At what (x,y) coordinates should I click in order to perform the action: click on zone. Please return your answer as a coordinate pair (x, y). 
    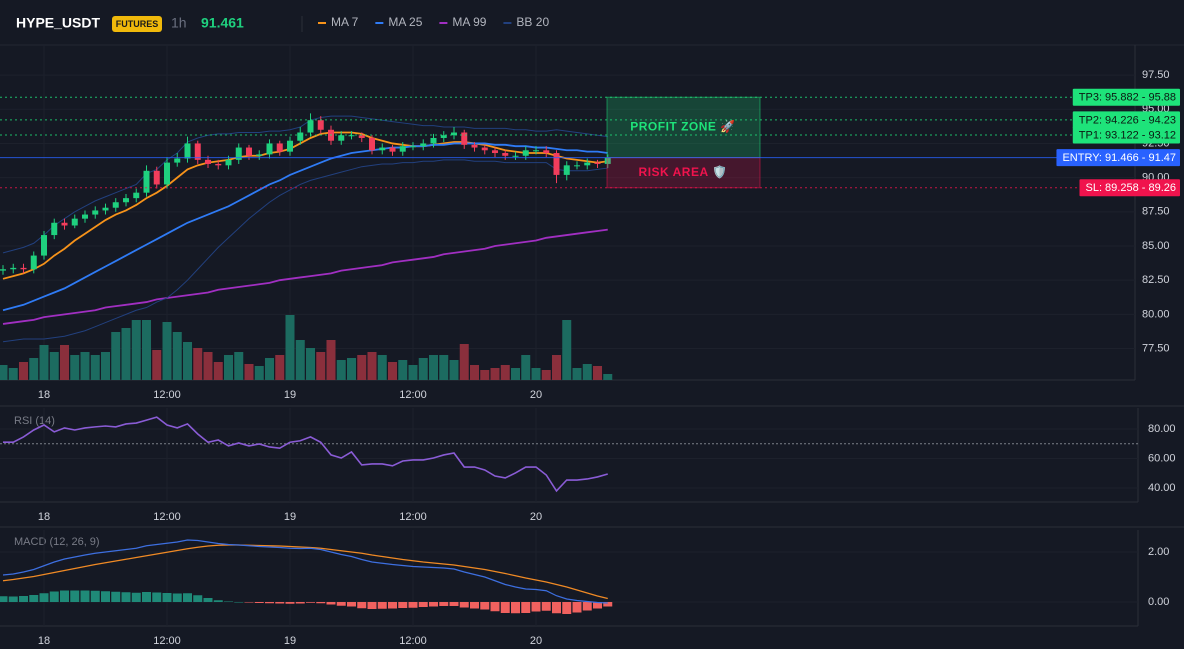
    Looking at the image, I should click on (683, 127).